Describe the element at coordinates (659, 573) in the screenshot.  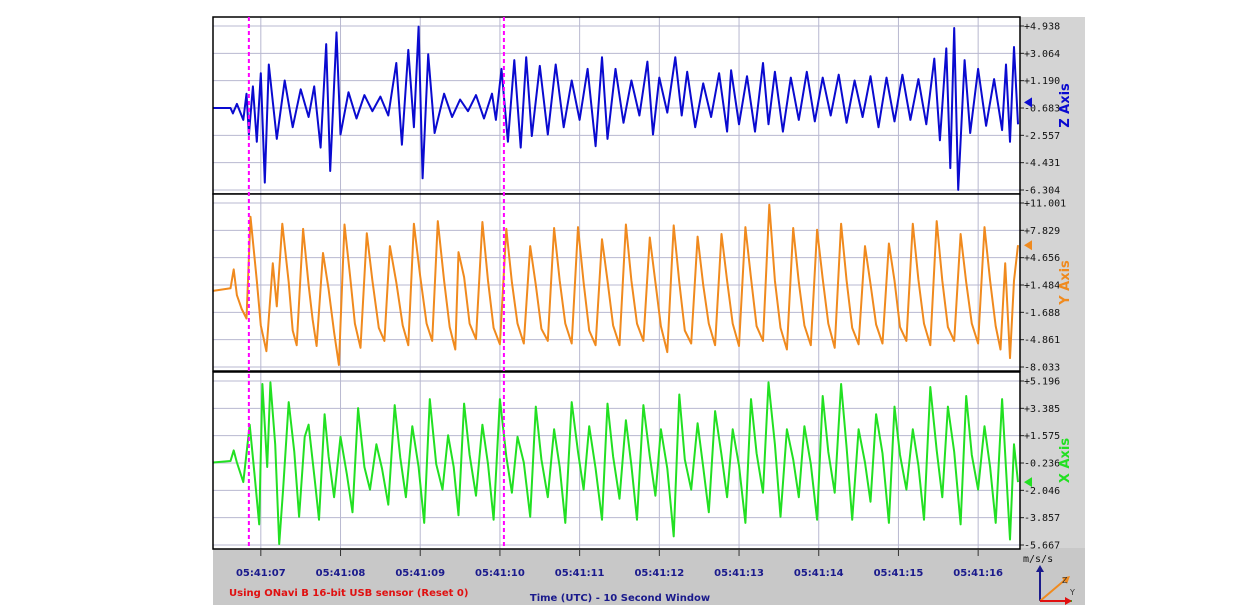
I see `time-tick-label: 05:41:12` at that location.